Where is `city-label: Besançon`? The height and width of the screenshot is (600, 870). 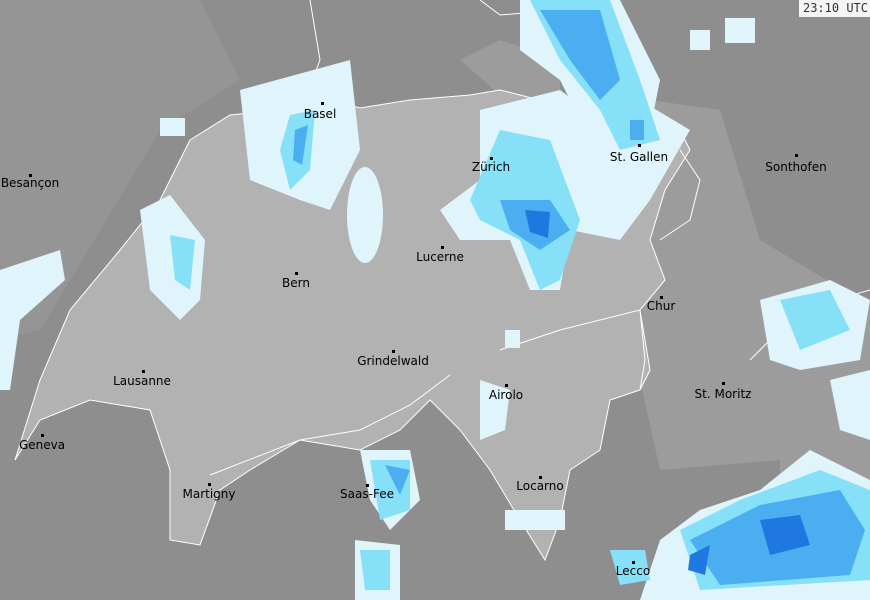 city-label: Besançon is located at coordinates (30, 183).